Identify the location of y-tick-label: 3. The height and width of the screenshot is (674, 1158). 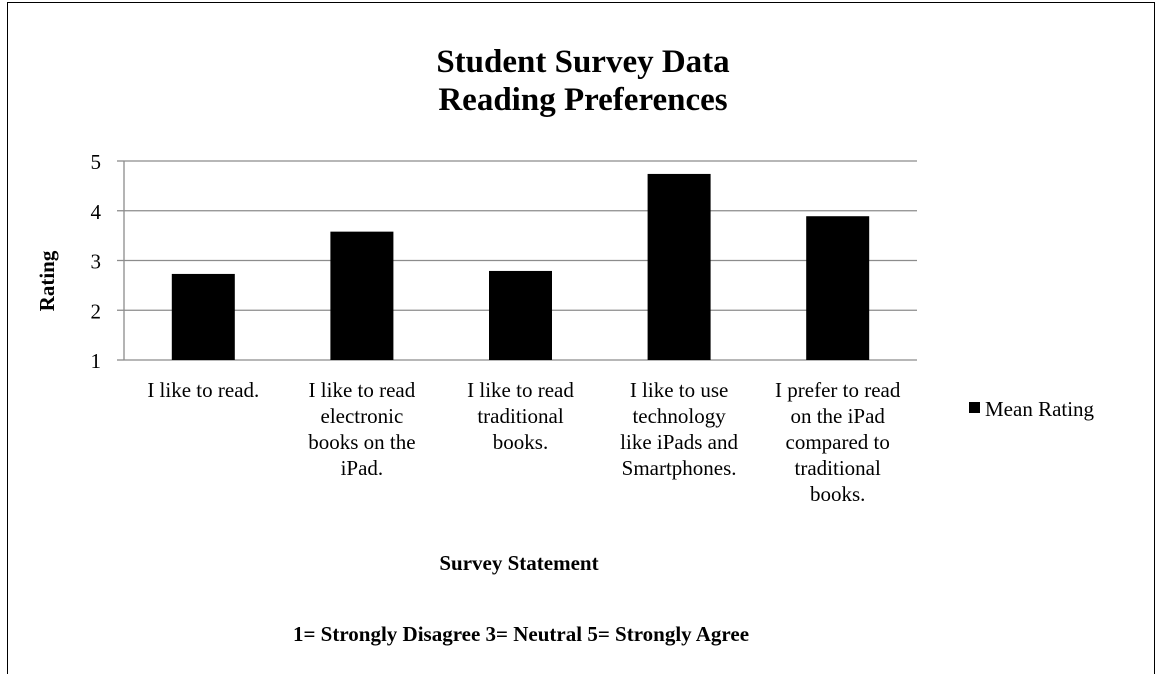
(96, 262).